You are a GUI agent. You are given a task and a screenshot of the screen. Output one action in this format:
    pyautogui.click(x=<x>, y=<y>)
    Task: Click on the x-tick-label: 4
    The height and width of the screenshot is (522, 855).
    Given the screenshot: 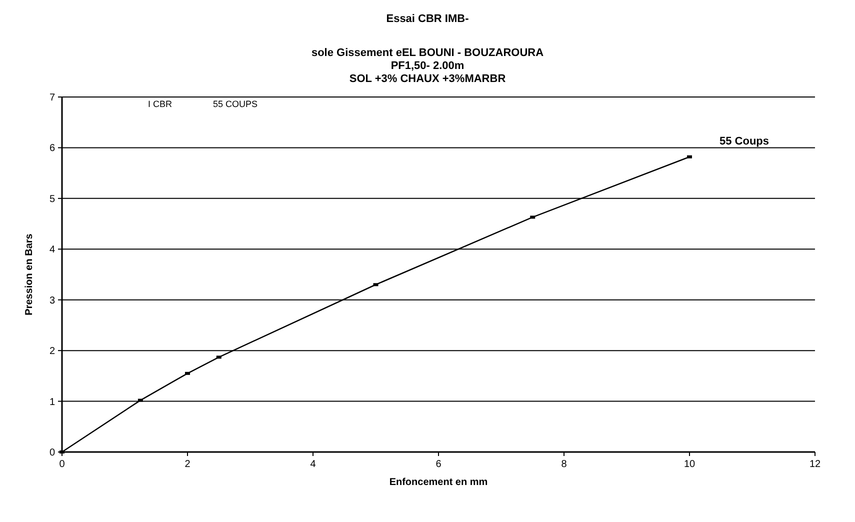 What is the action you would take?
    pyautogui.click(x=313, y=464)
    